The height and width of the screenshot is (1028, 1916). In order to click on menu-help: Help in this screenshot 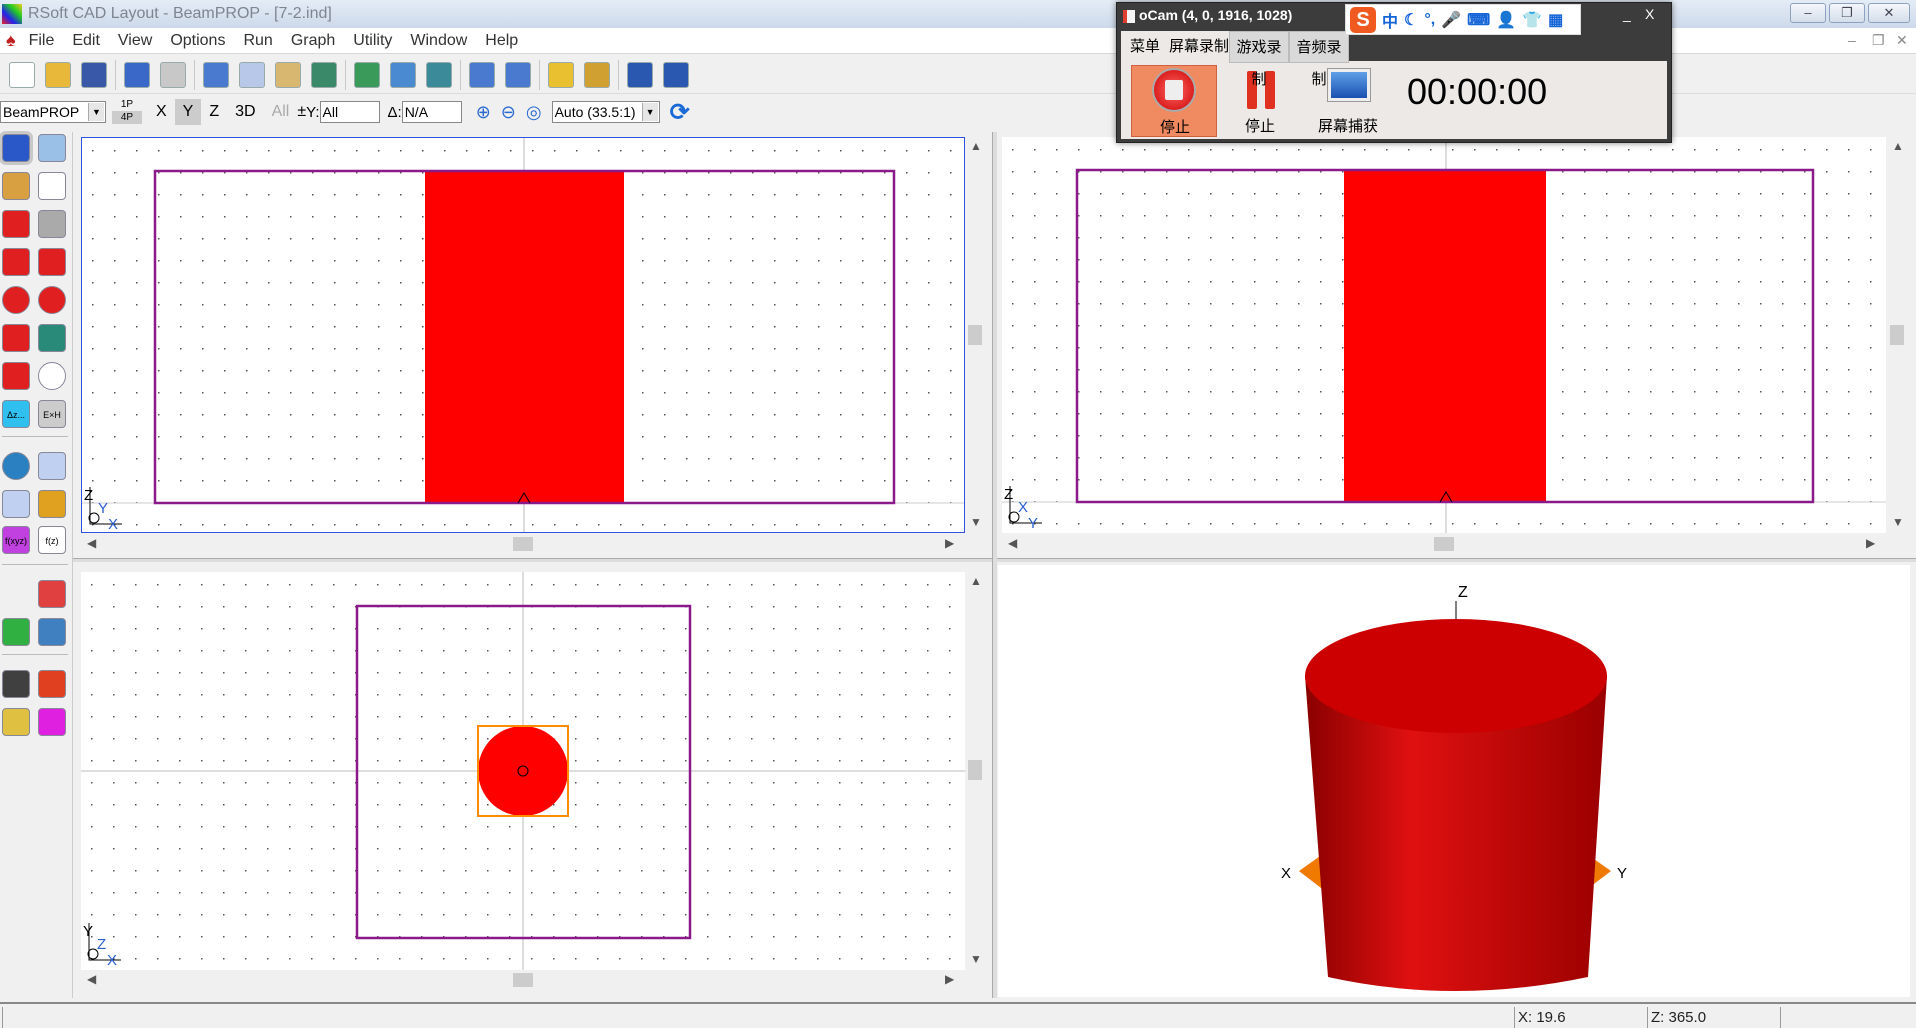, I will do `click(502, 40)`.